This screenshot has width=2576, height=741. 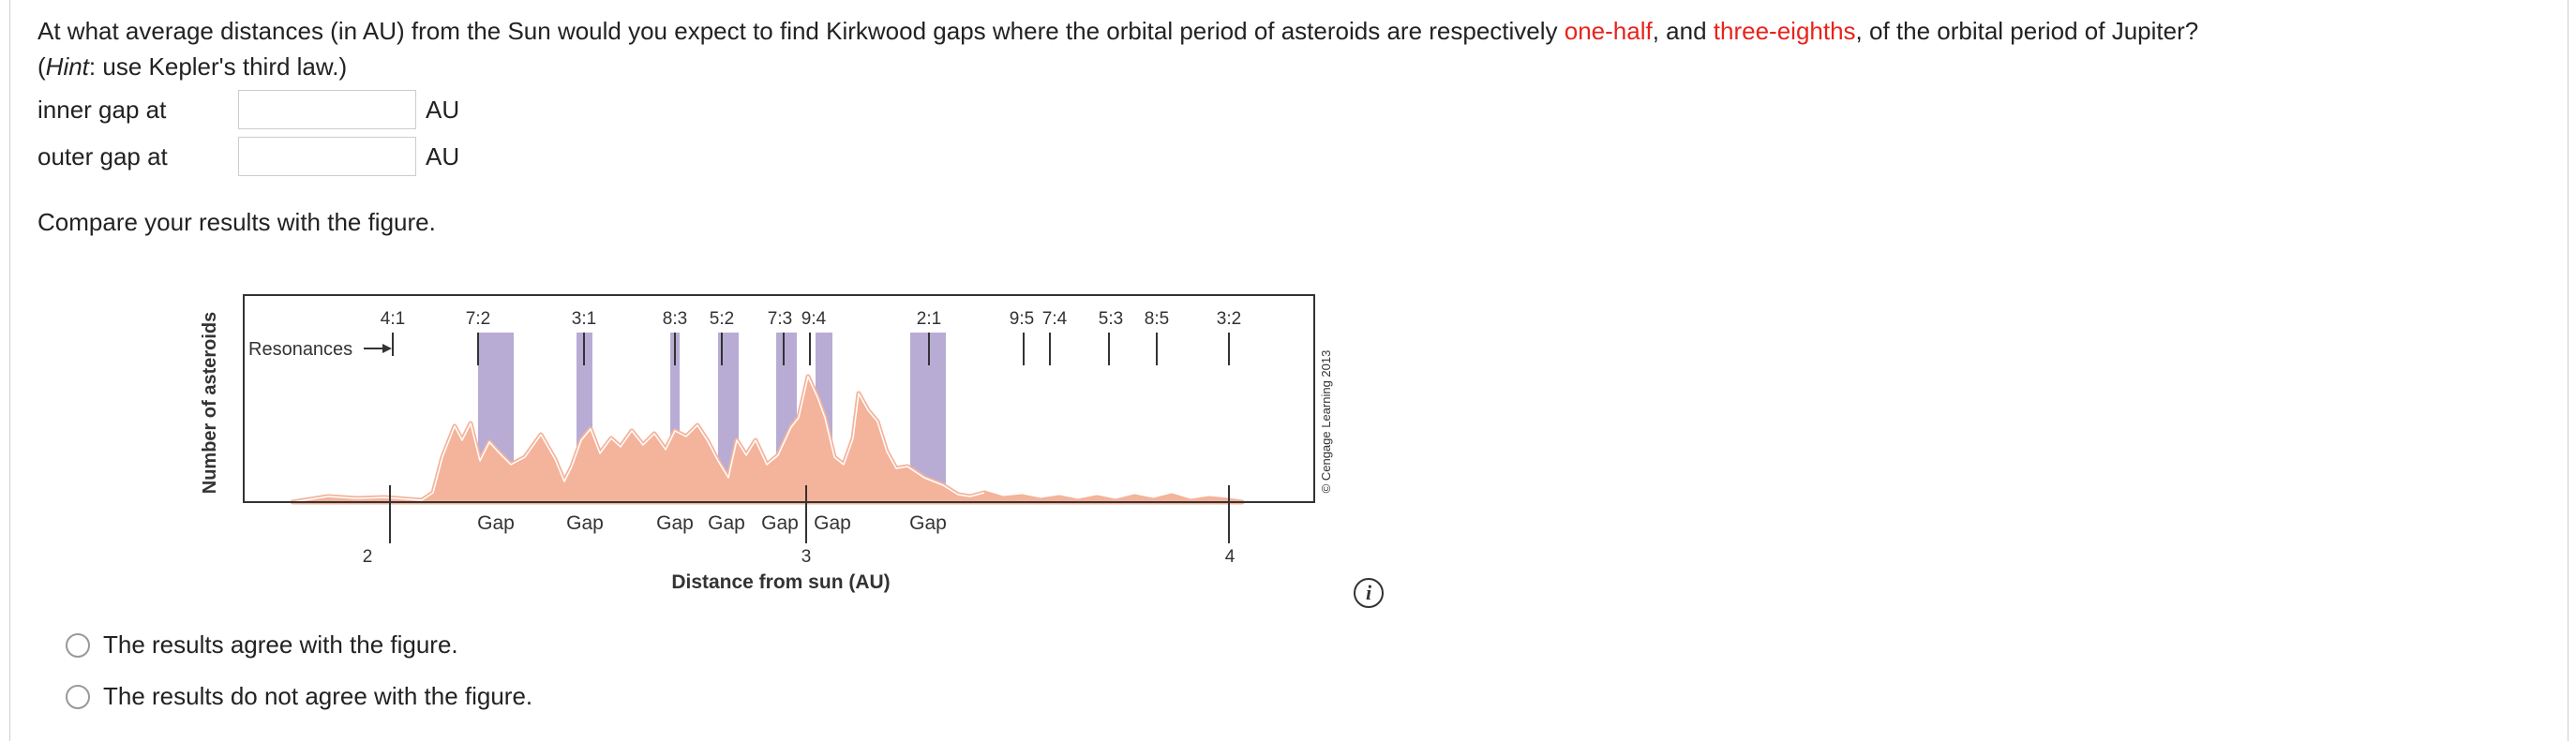 I want to click on radio-disagree, so click(x=78, y=696).